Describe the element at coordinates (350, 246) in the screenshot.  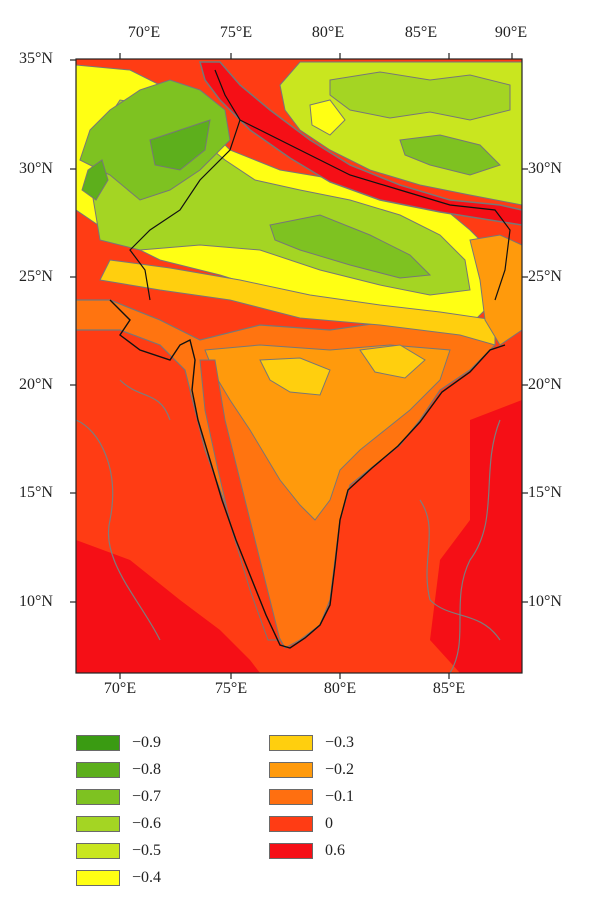
I see `plain-core` at that location.